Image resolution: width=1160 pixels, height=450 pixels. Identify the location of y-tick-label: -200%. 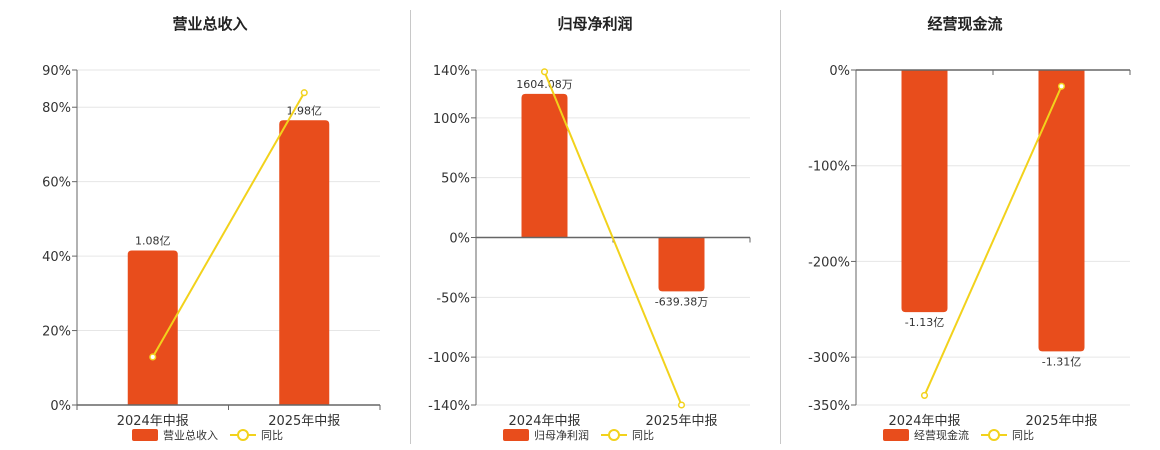
(829, 262).